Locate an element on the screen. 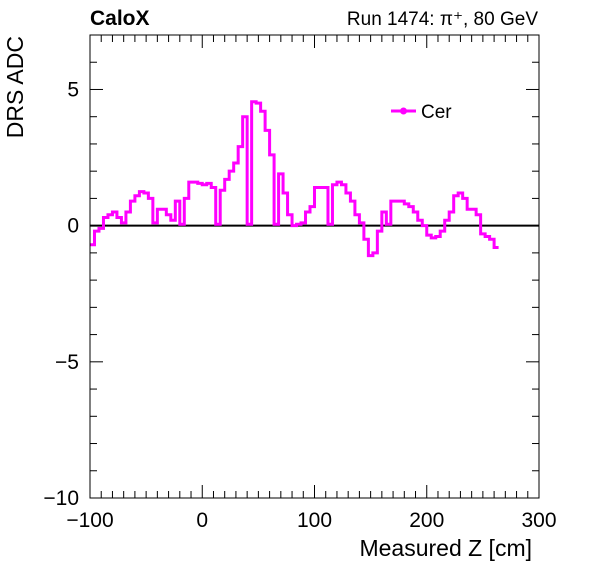 The height and width of the screenshot is (572, 596). y-tick-label: −10 is located at coordinates (61, 498).